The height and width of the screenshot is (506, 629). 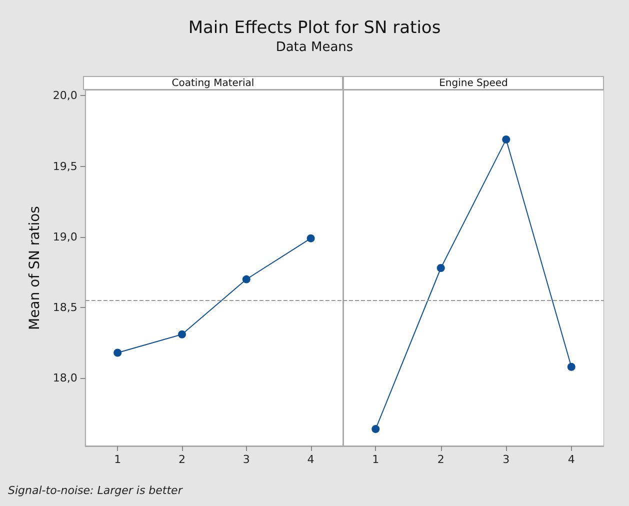 What do you see at coordinates (65, 307) in the screenshot?
I see `y-tick-label: 18,5` at bounding box center [65, 307].